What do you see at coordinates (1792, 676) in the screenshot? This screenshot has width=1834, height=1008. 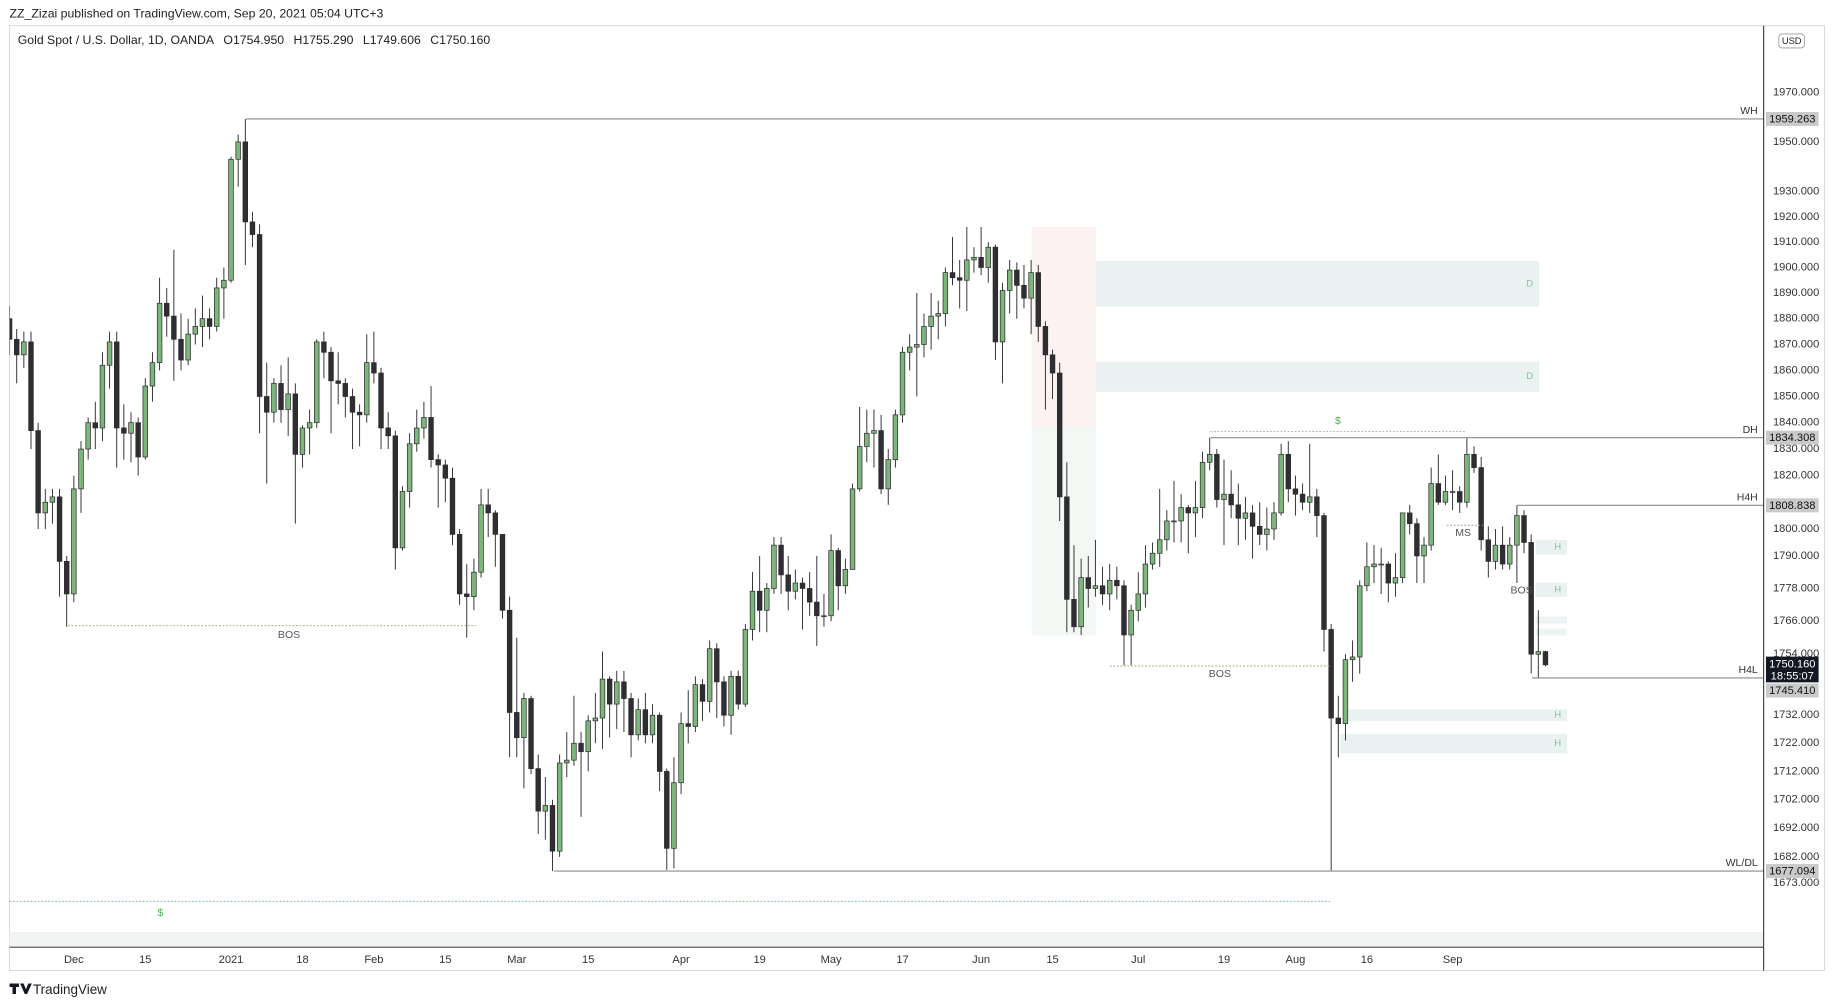 I see `countdown: 18:55:07` at bounding box center [1792, 676].